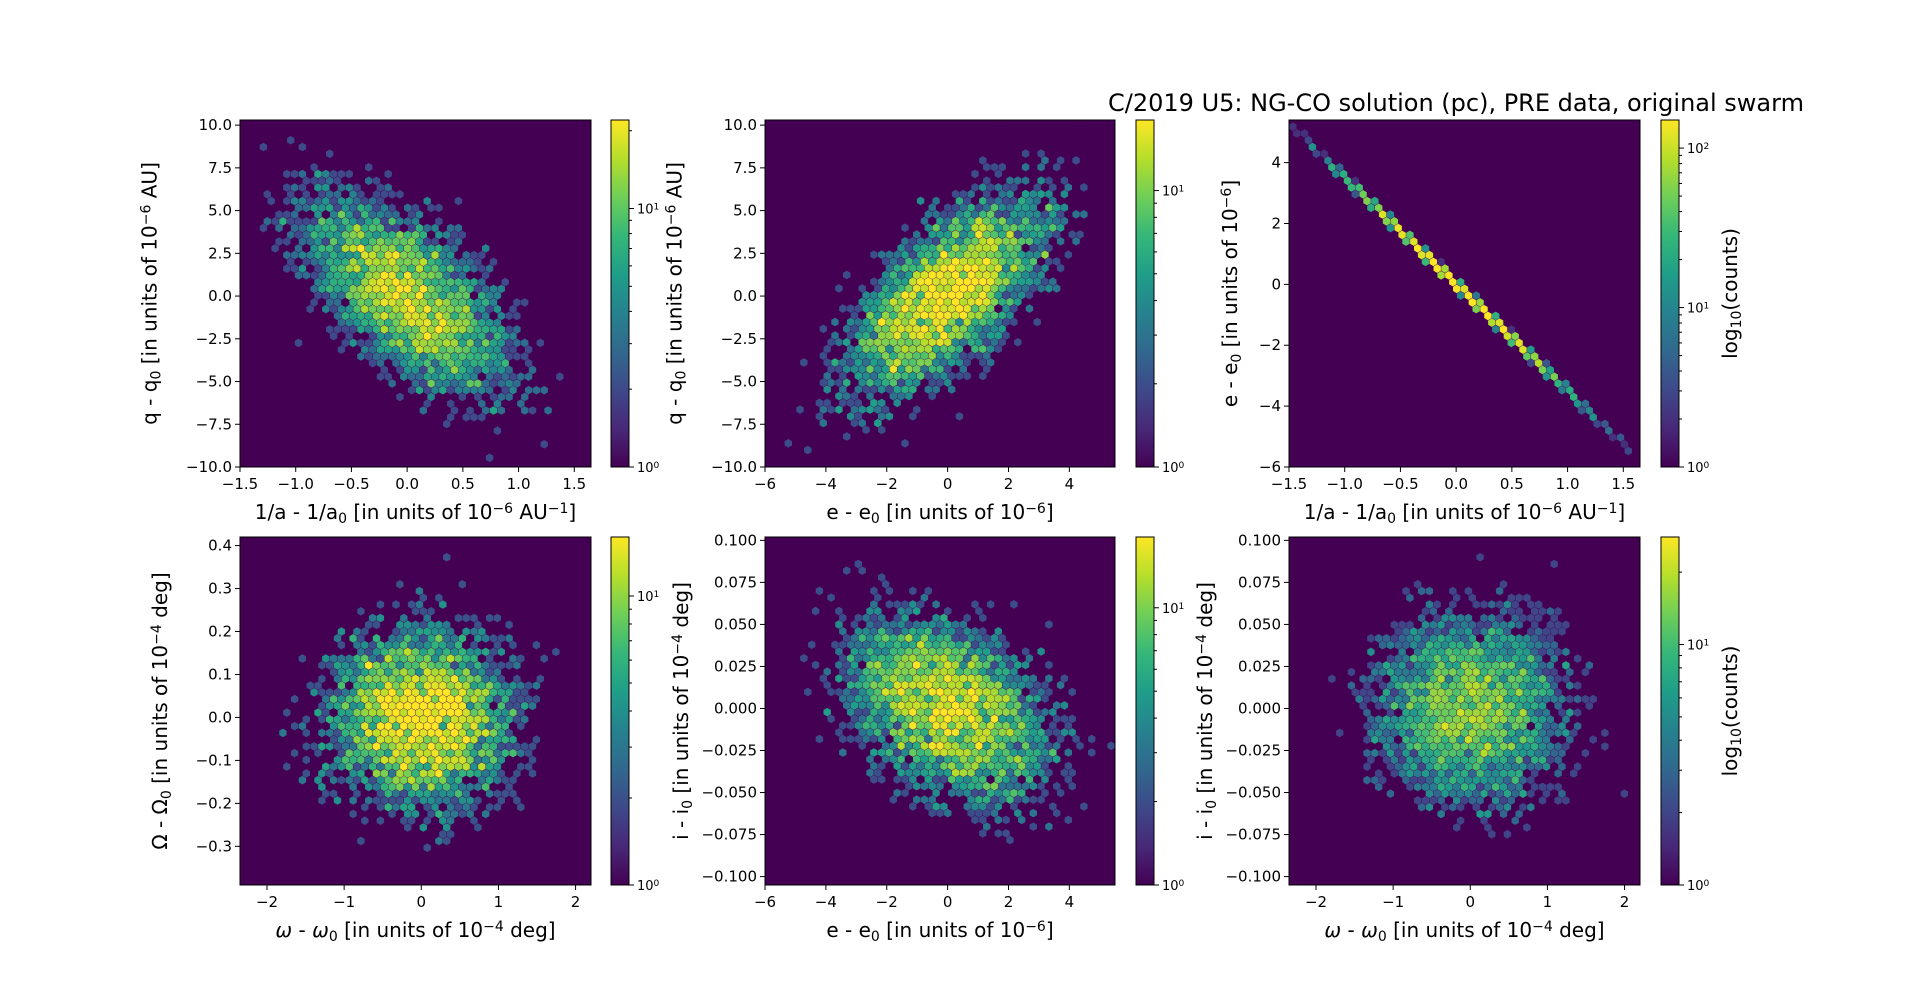  I want to click on y-tick-label: 0.2, so click(220, 632).